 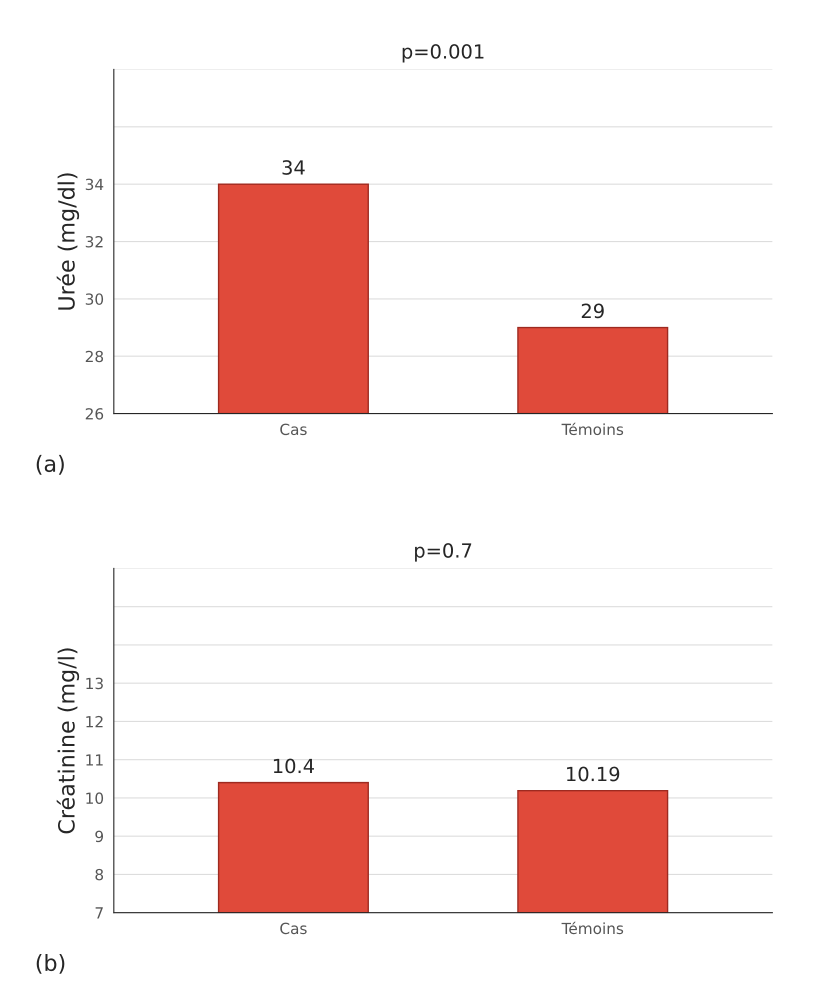 I want to click on data-label: 34, so click(x=293, y=167).